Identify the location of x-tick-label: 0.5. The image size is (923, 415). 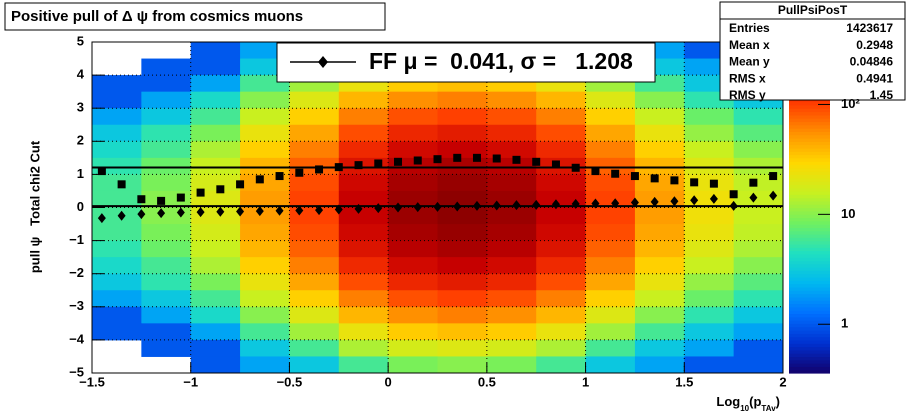
(487, 381).